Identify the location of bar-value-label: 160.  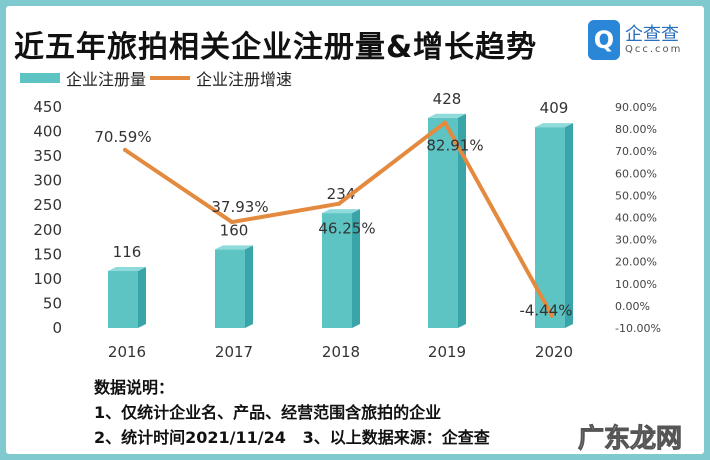
(234, 230).